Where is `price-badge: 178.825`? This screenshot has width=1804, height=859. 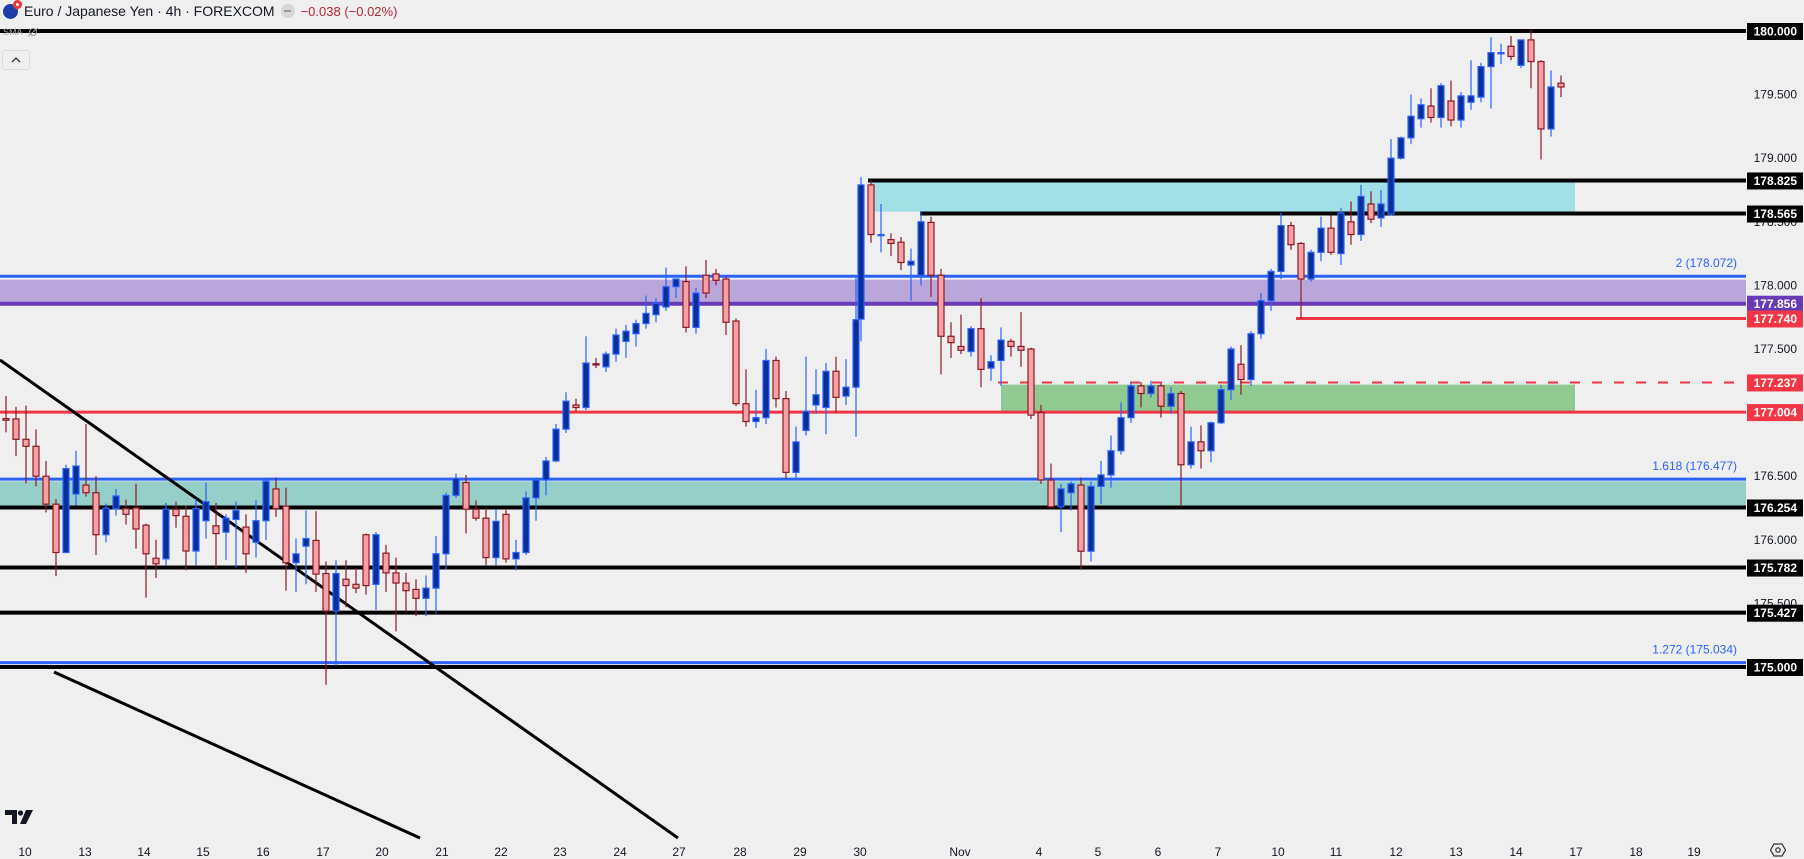
price-badge: 178.825 is located at coordinates (1775, 181).